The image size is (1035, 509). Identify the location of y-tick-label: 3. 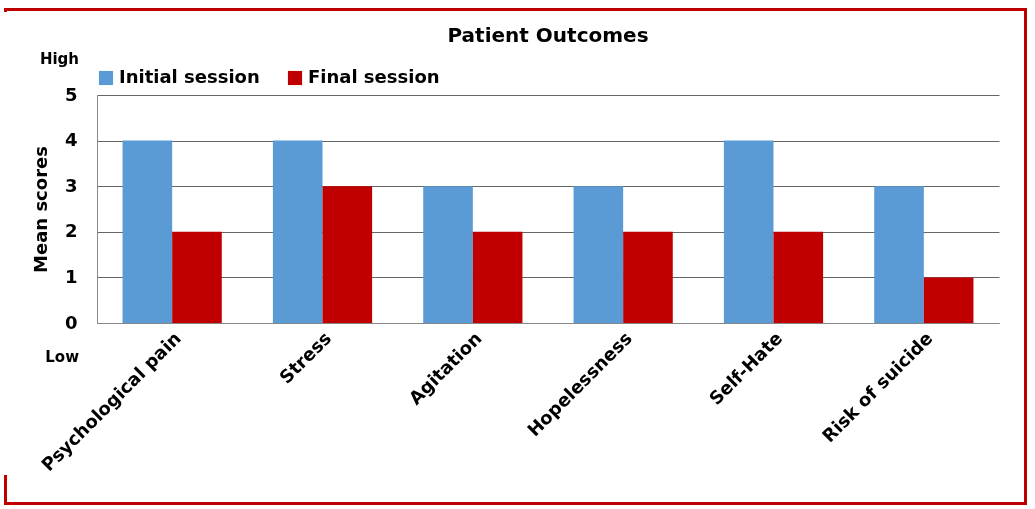
(71, 185).